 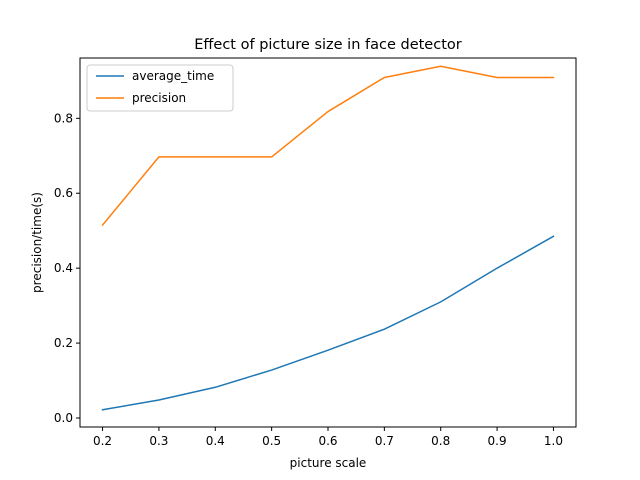 What do you see at coordinates (328, 463) in the screenshot?
I see `x-axis-label: picture scale` at bounding box center [328, 463].